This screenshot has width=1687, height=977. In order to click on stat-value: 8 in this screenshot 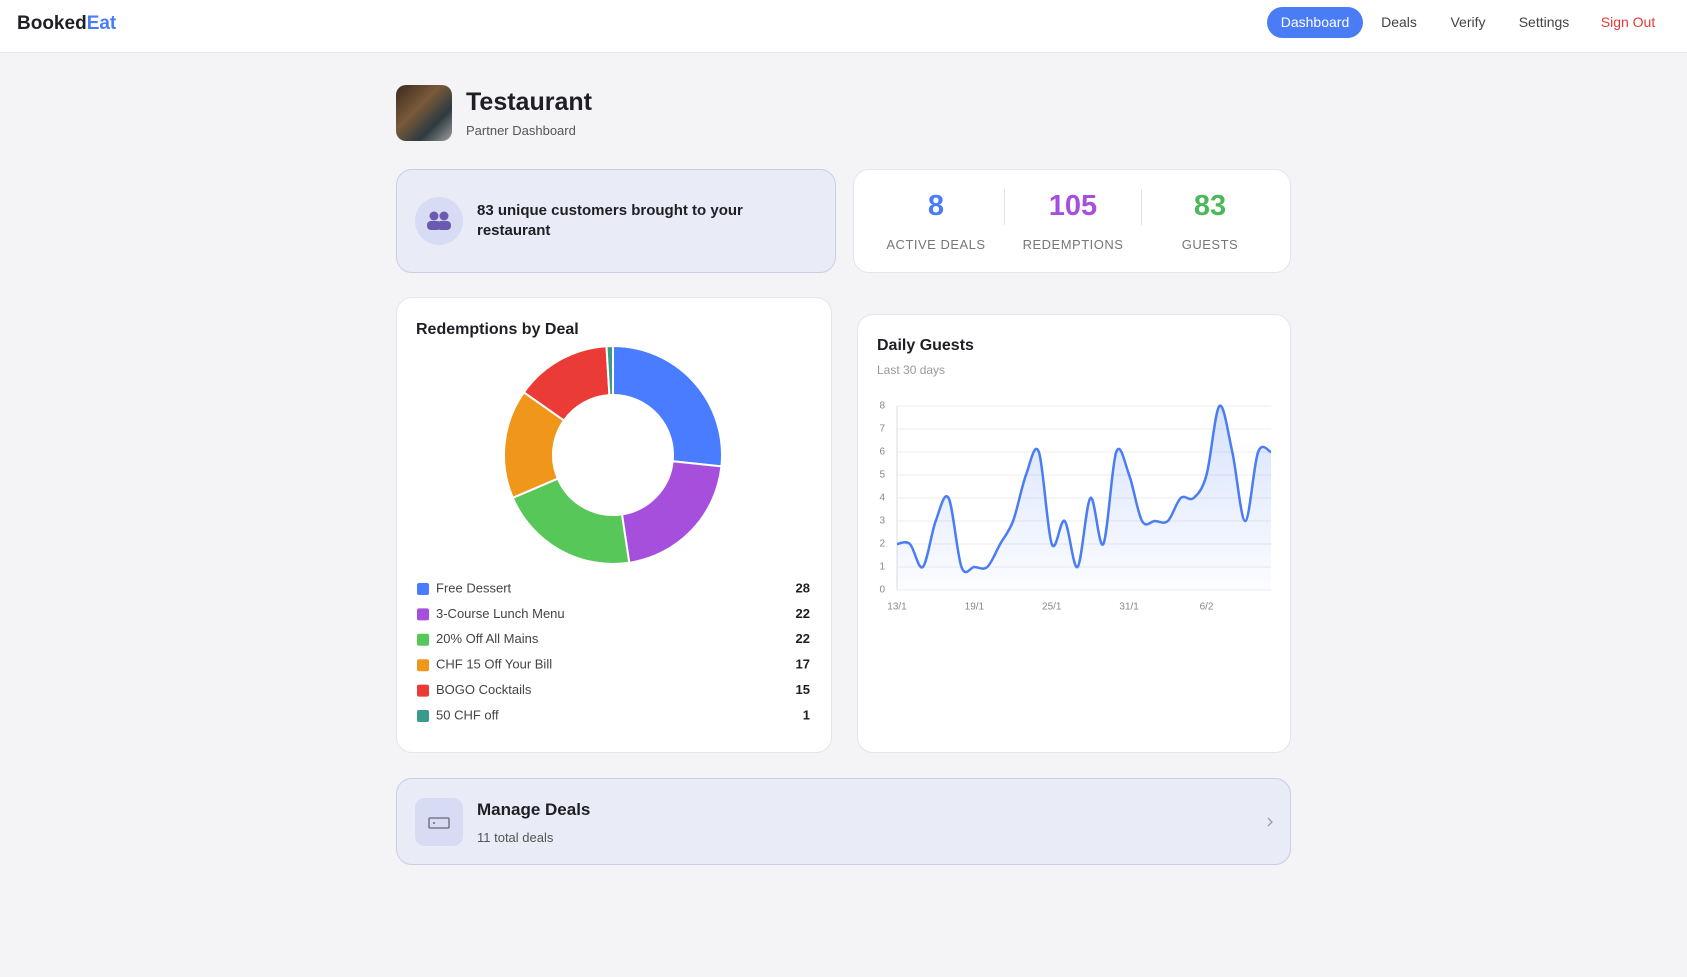, I will do `click(936, 206)`.